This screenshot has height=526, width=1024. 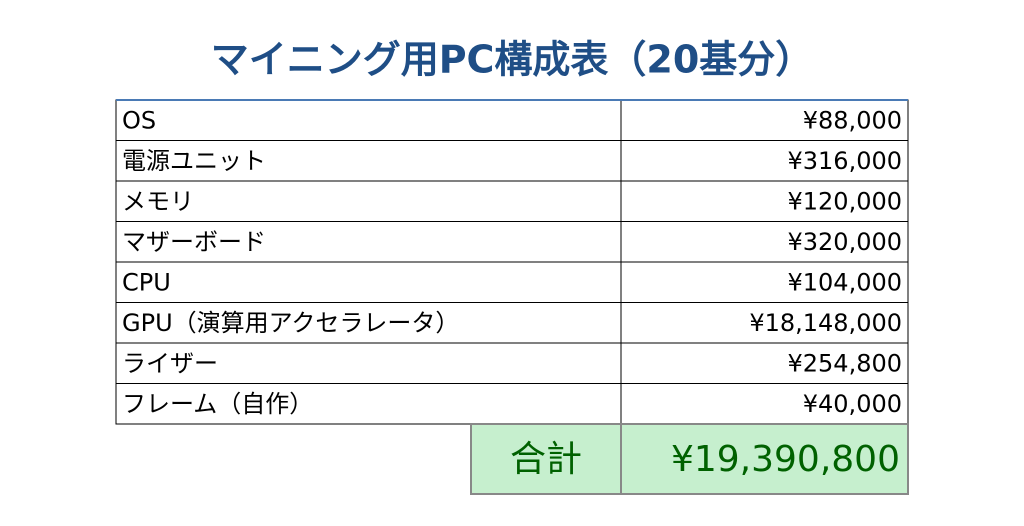 I want to click on item-price: ¥320,000, so click(x=844, y=242).